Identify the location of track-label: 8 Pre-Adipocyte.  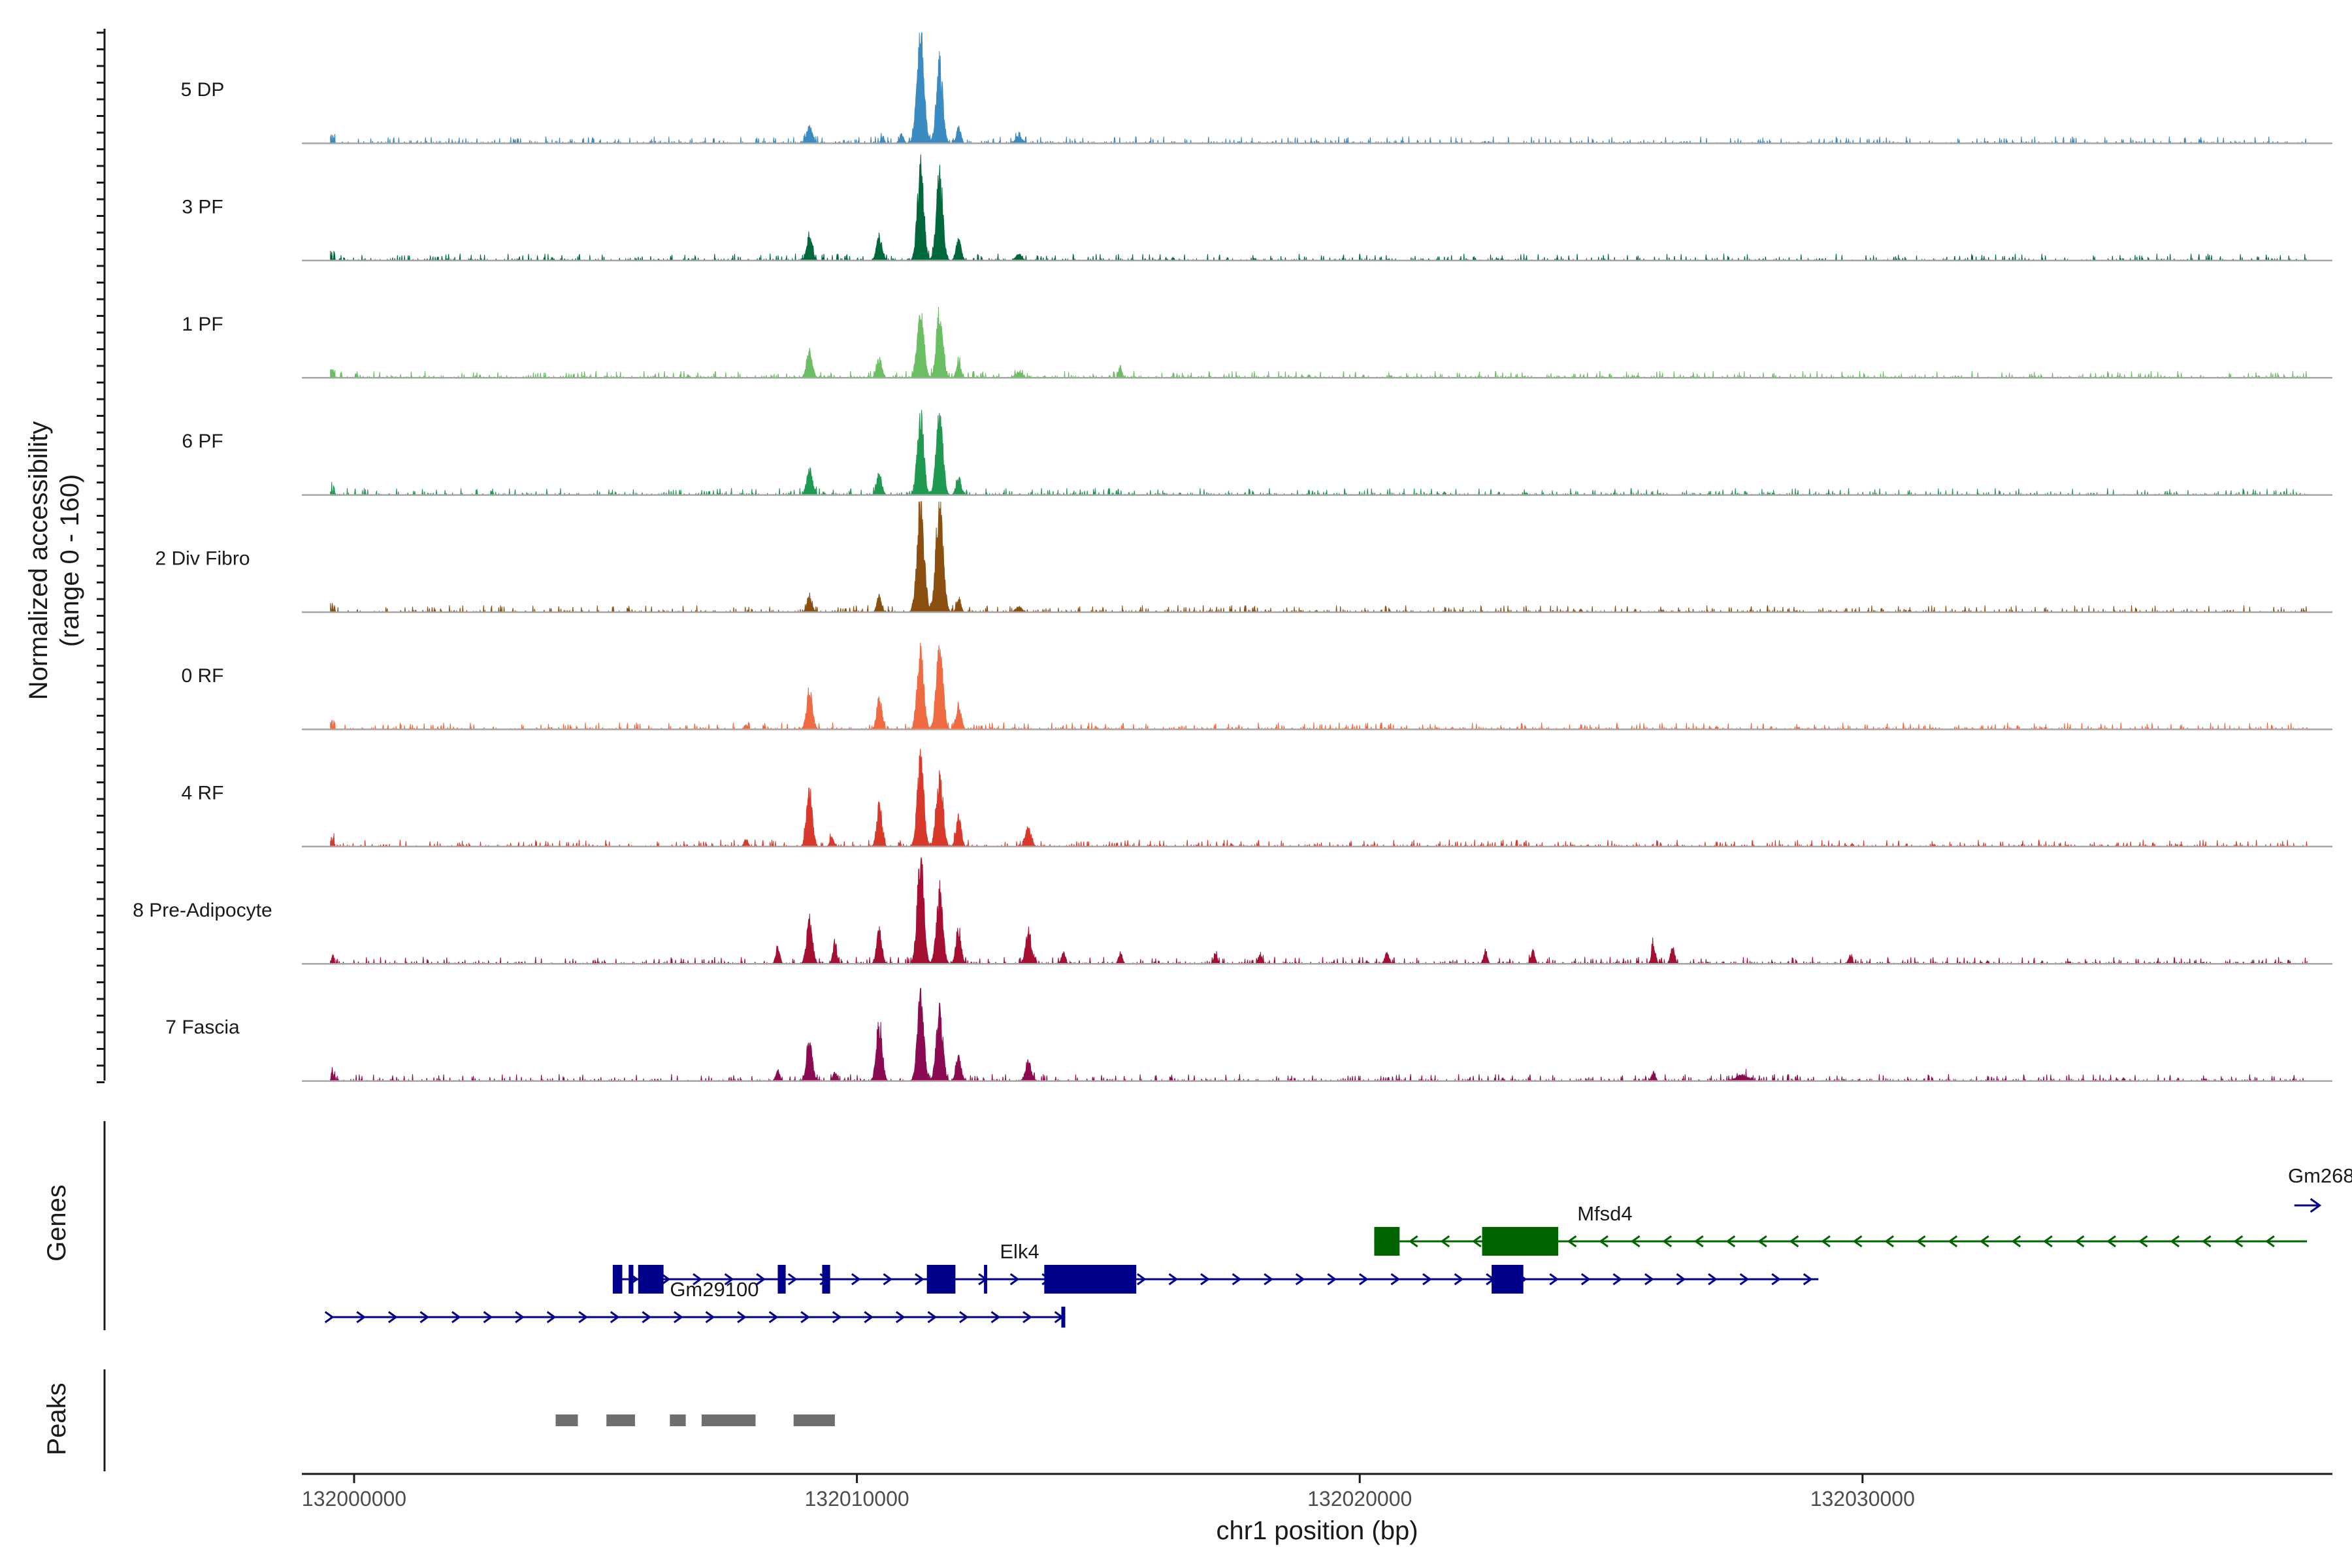
(202, 910).